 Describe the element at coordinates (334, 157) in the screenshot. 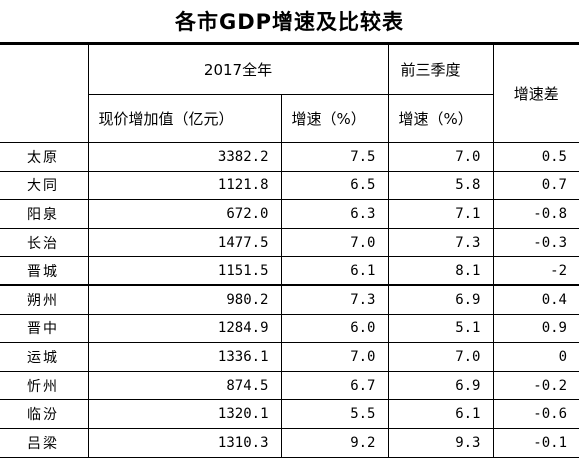

I see `growth-2017-cell: 7.5` at that location.